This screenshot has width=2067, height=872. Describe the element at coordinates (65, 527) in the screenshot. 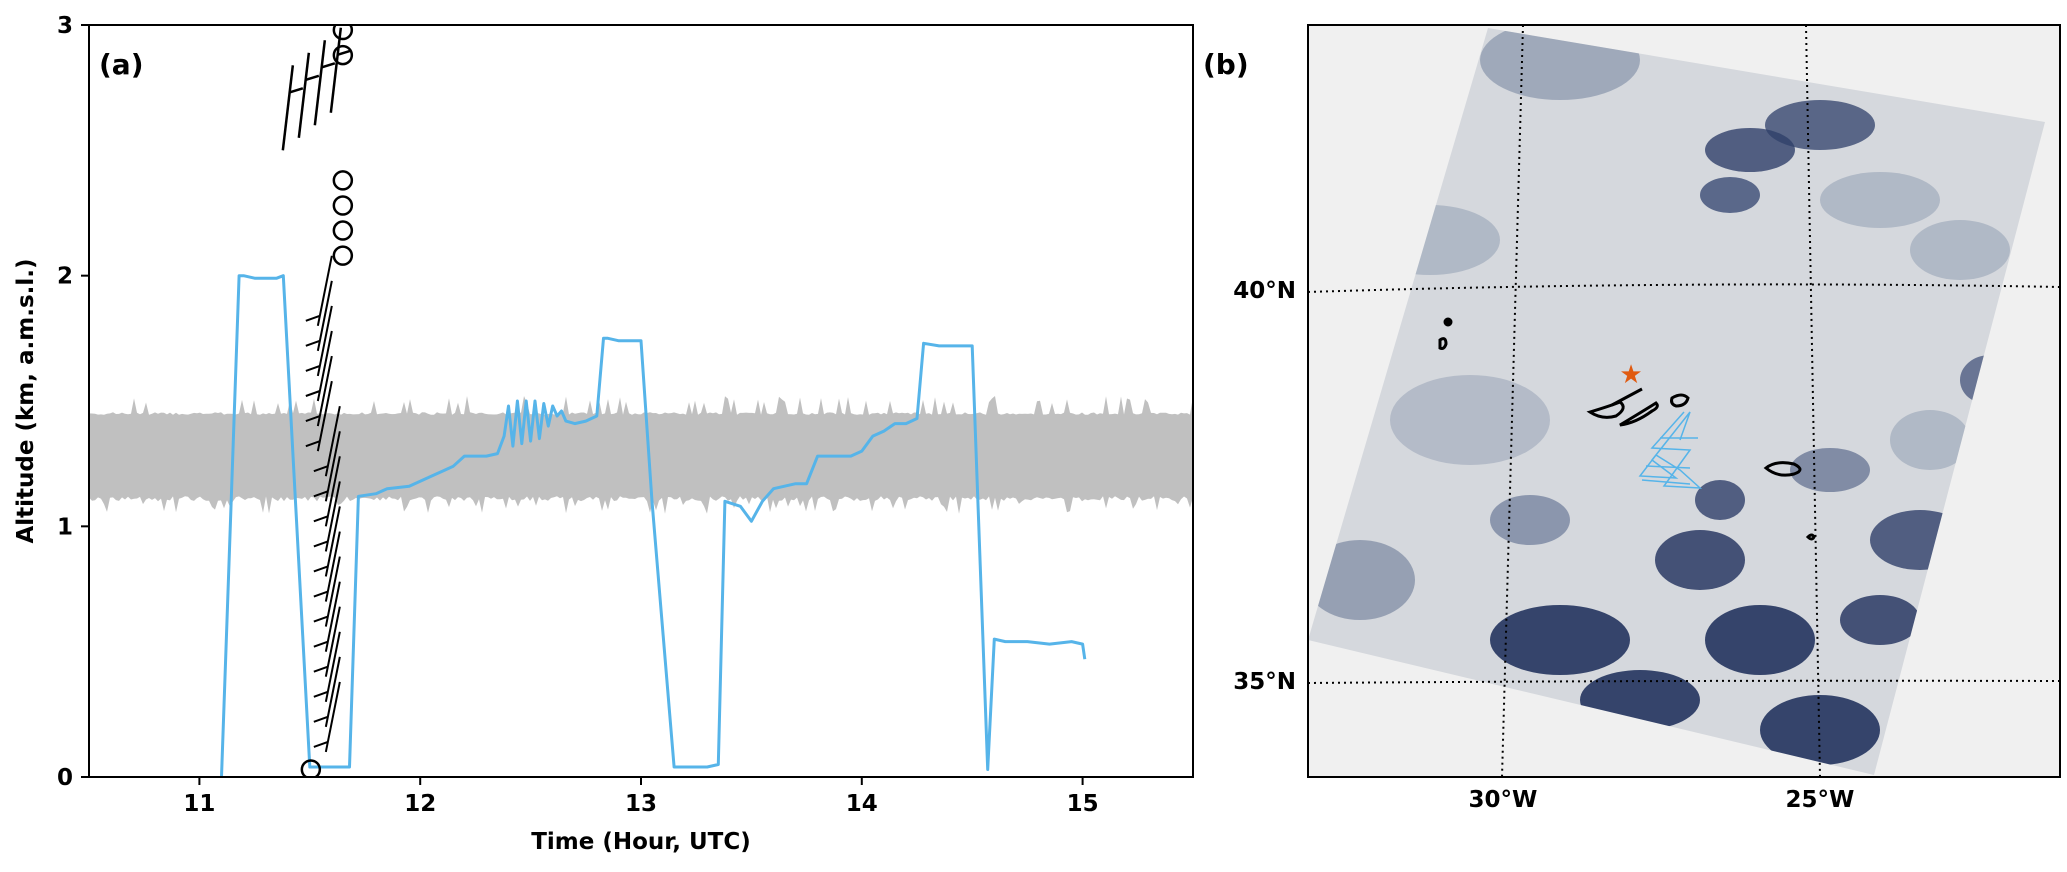

I see `y-tick-label: 1` at that location.